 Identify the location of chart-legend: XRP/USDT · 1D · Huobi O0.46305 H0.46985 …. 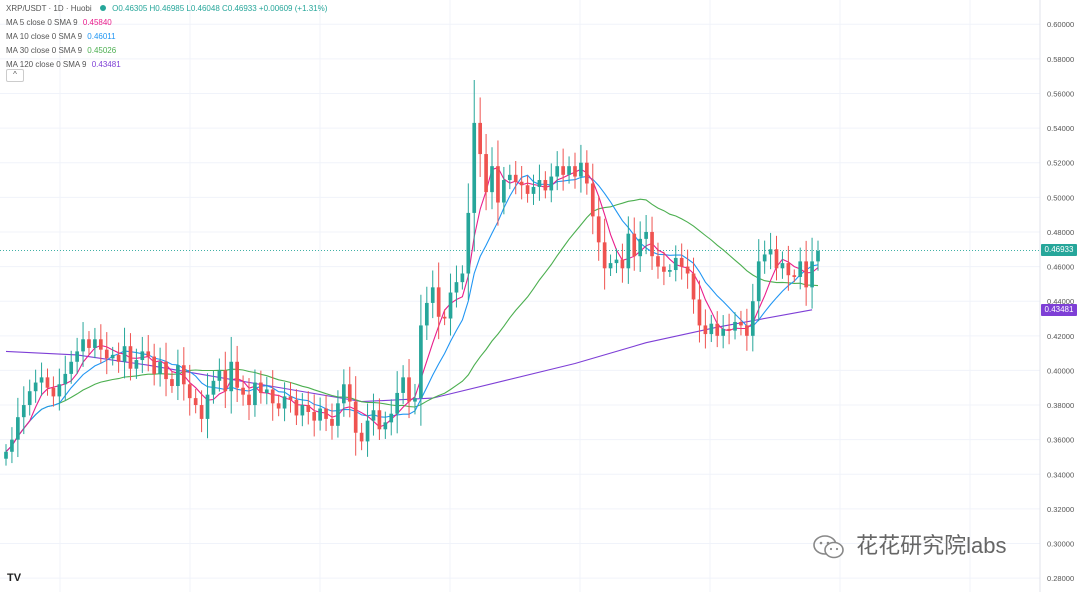
(166, 37).